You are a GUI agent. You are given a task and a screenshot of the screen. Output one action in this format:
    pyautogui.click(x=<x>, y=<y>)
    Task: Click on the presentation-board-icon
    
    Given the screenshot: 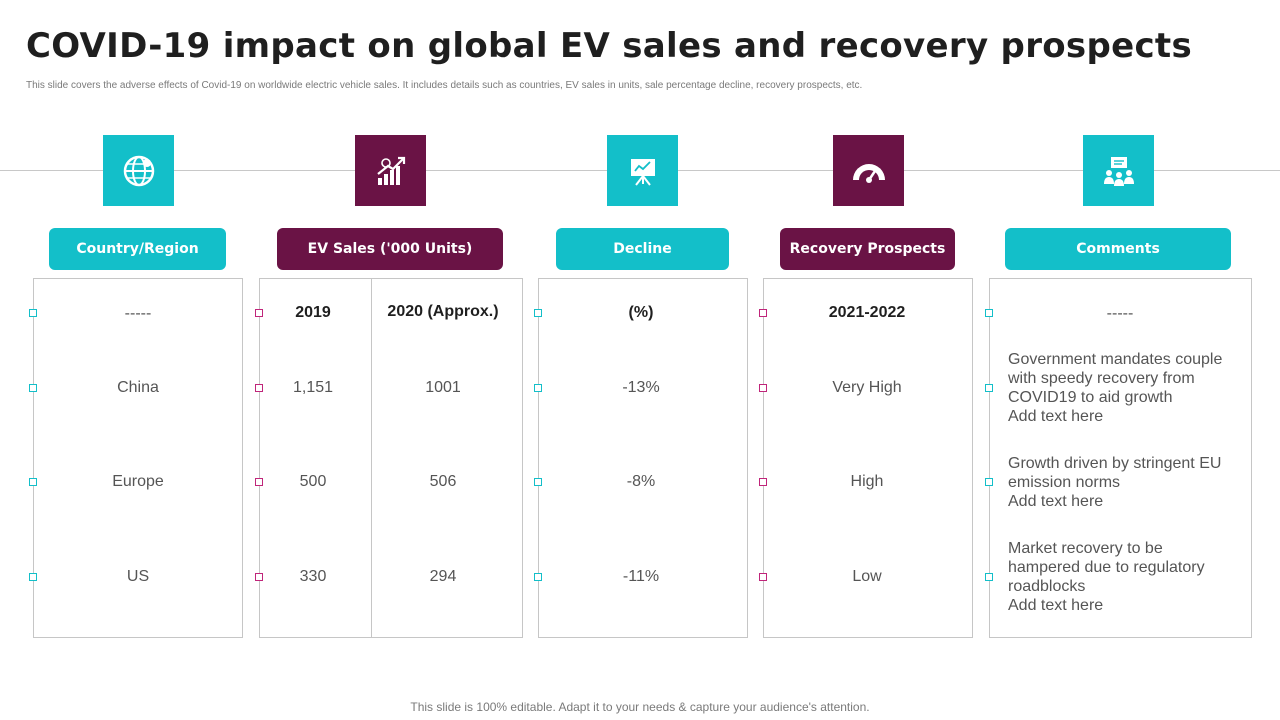 What is the action you would take?
    pyautogui.click(x=642, y=172)
    